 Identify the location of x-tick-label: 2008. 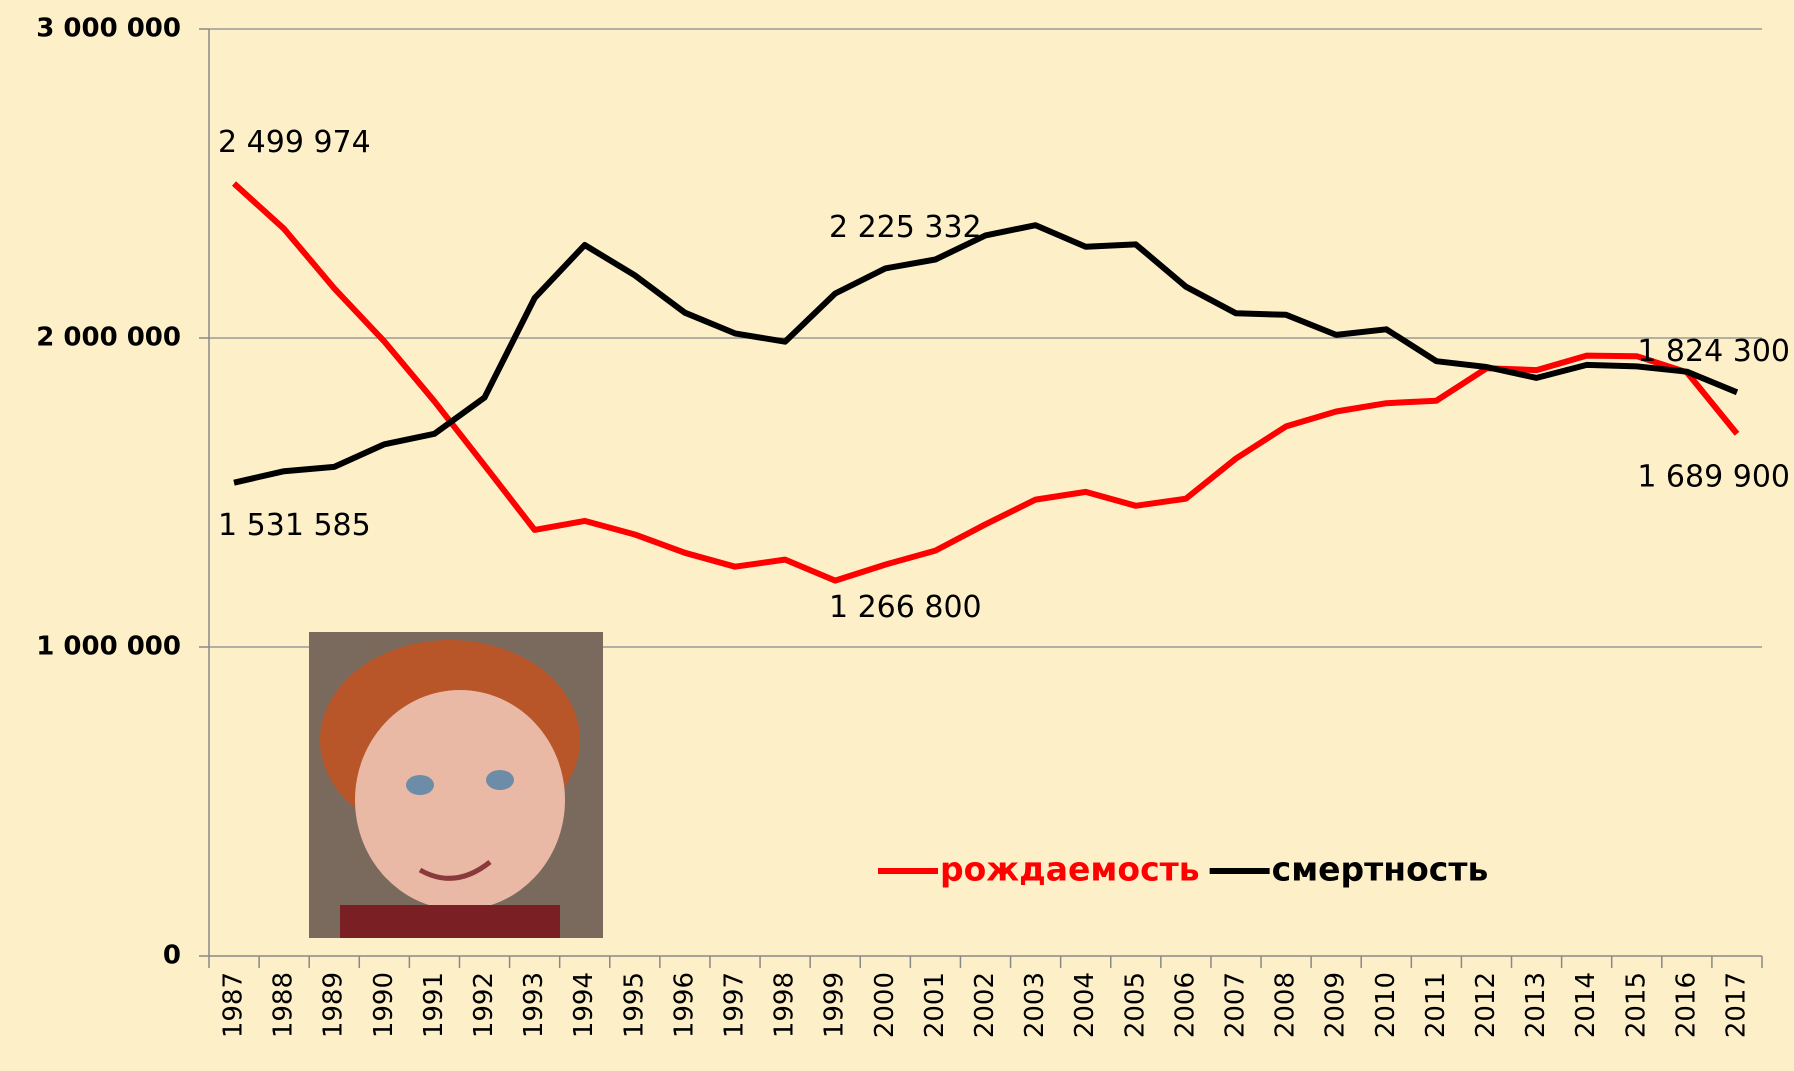
(1286, 1005).